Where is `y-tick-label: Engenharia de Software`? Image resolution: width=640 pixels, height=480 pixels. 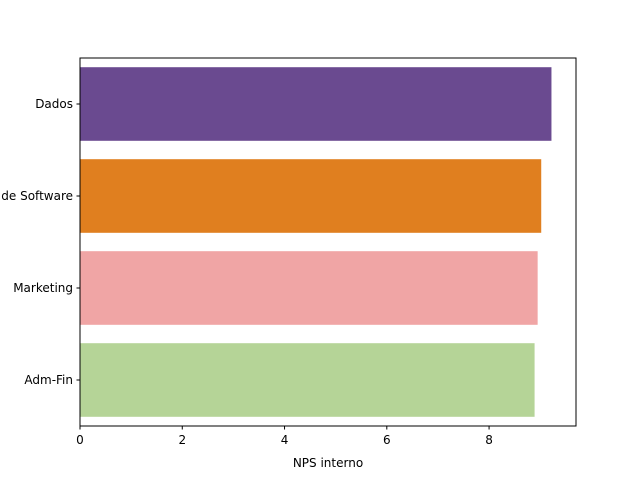
y-tick-label: Engenharia de Software is located at coordinates (36, 196).